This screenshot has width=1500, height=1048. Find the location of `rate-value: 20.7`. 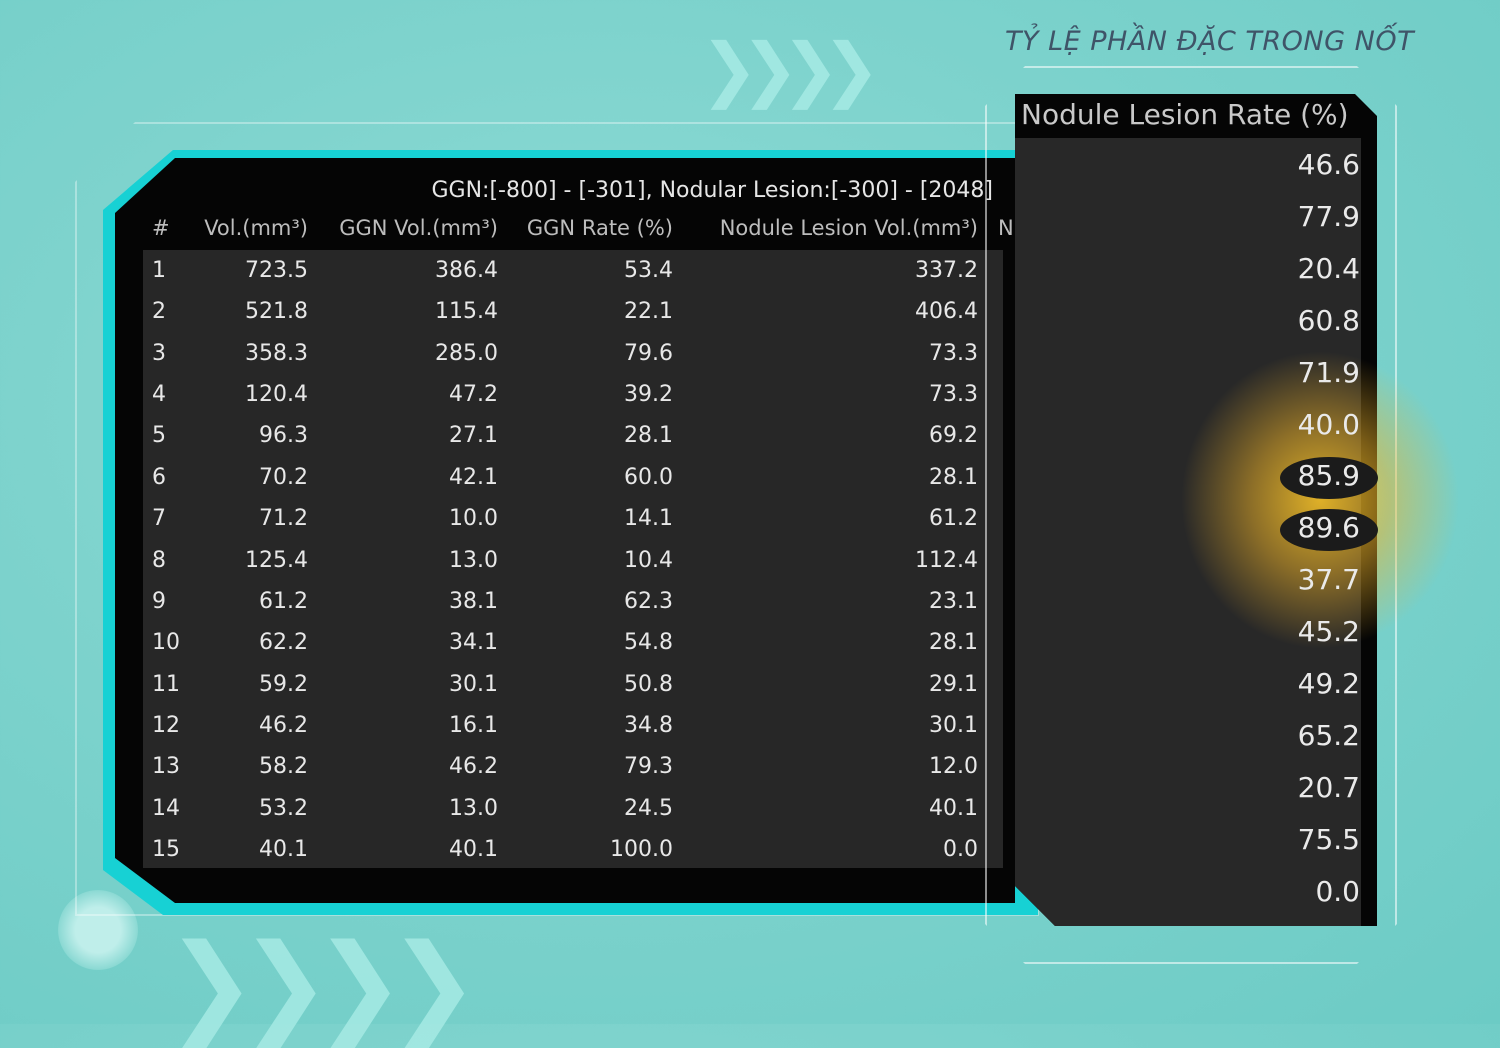

rate-value: 20.7 is located at coordinates (1328, 787).